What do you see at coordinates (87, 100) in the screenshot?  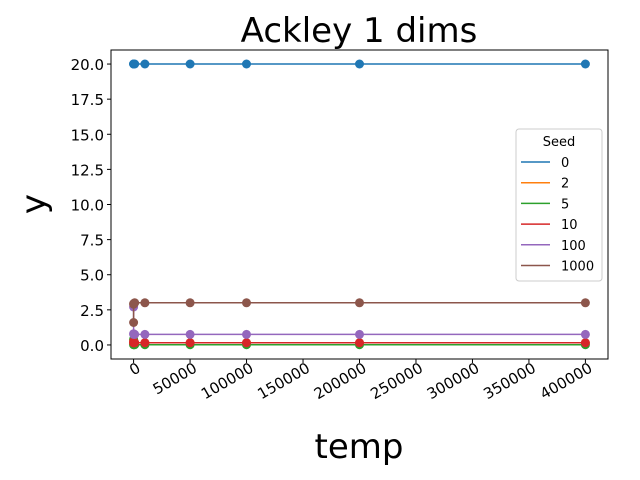 I see `y-tick-label: 17.5` at bounding box center [87, 100].